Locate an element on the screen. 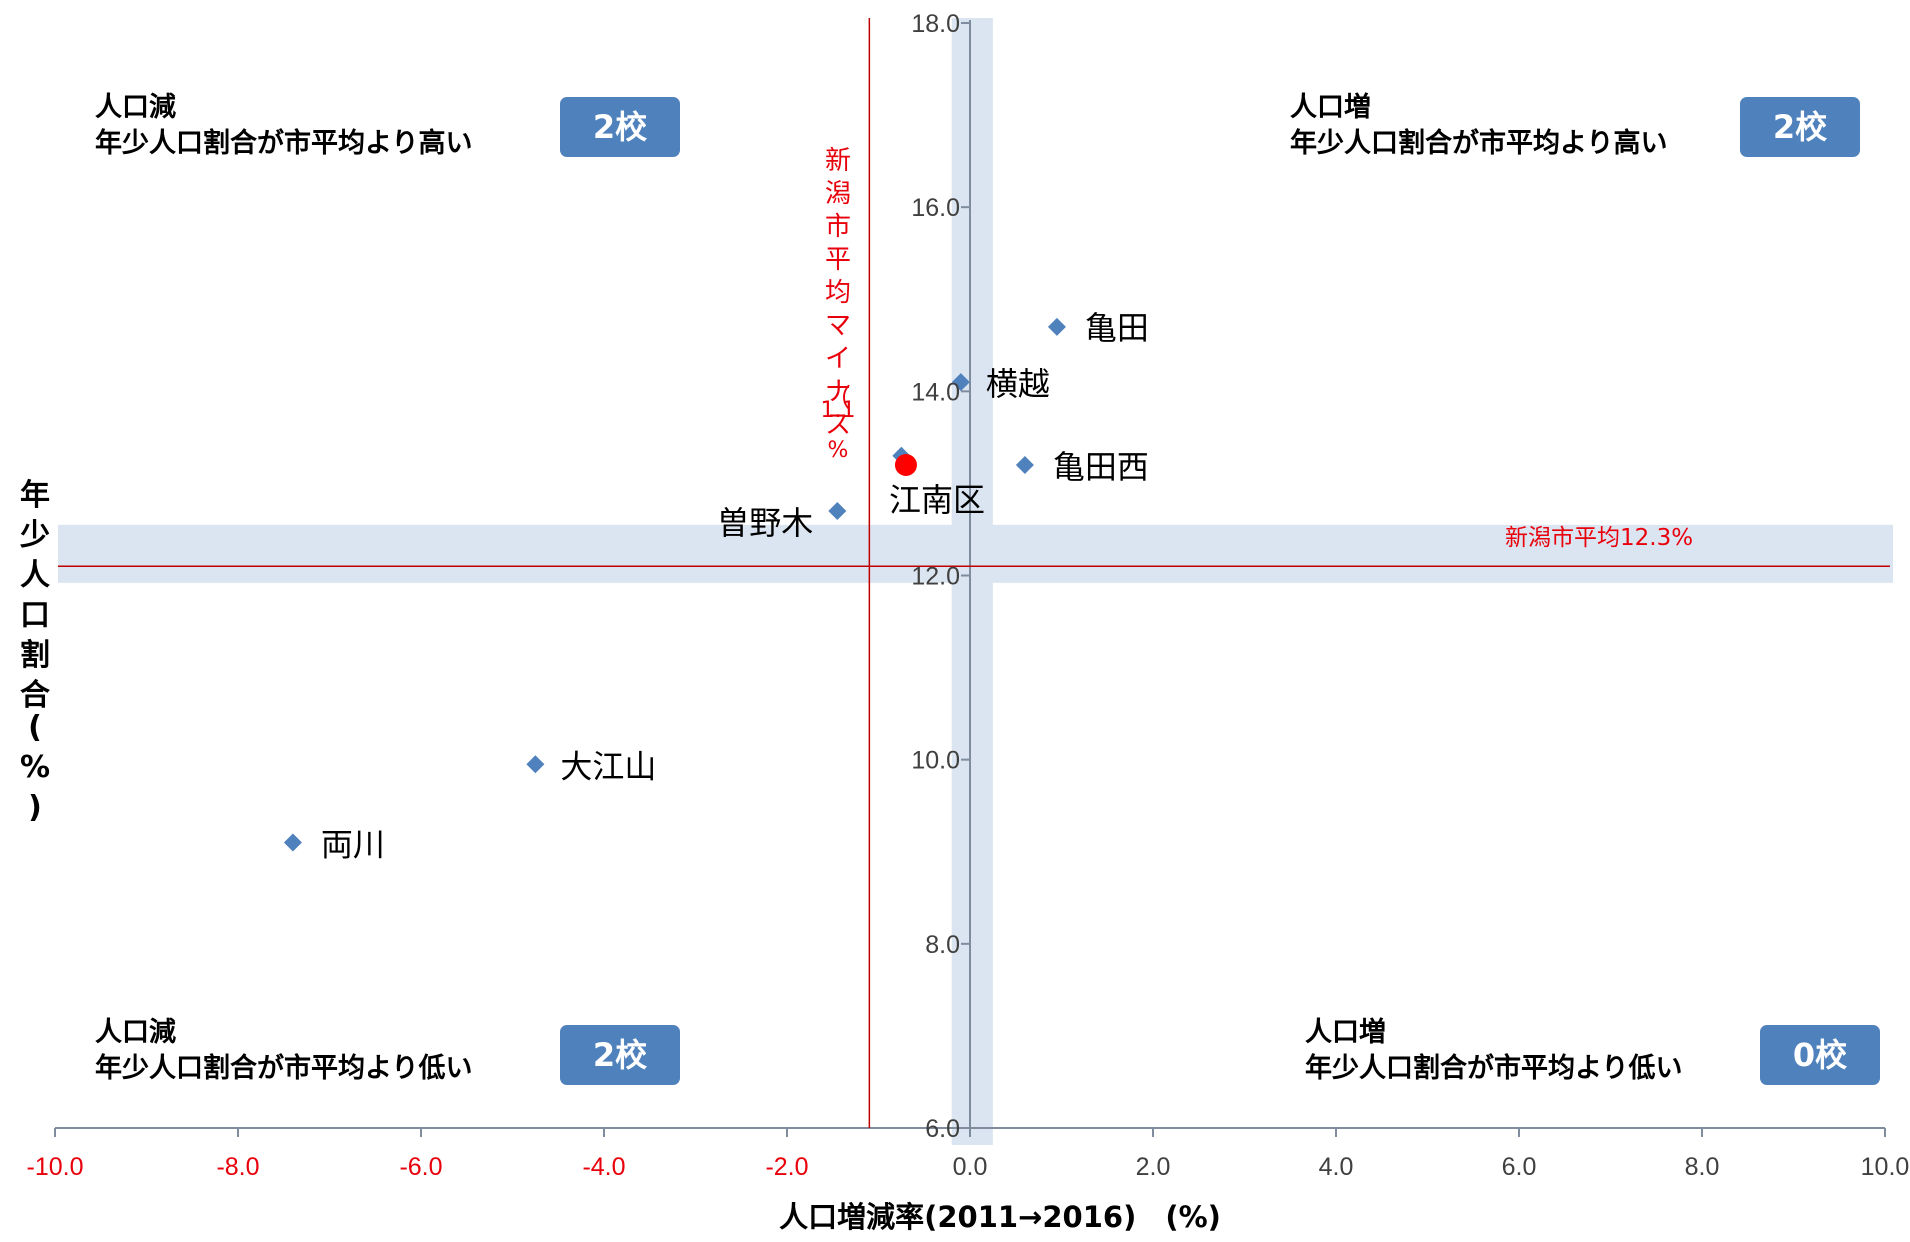 This screenshot has width=1910, height=1242. vertical-note-char: 平 is located at coordinates (837, 260).